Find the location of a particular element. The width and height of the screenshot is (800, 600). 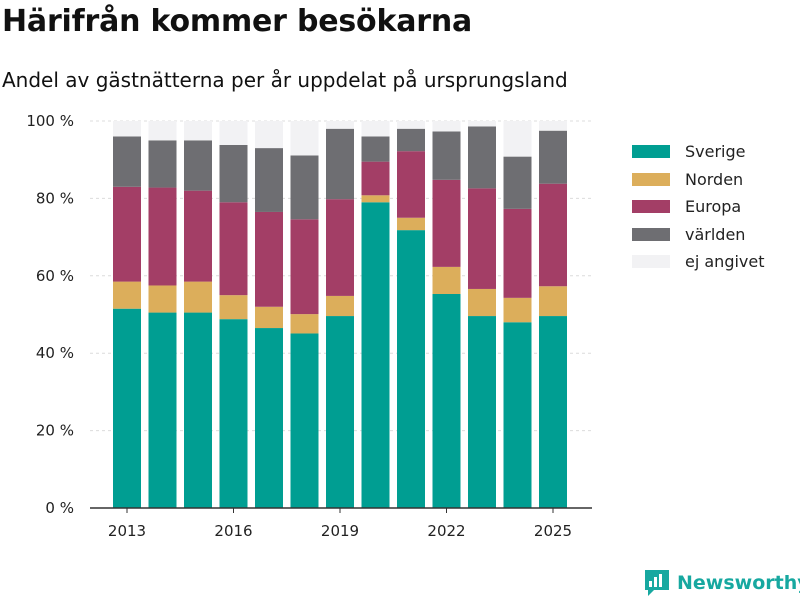

x-tick-label: 2025 is located at coordinates (553, 531).